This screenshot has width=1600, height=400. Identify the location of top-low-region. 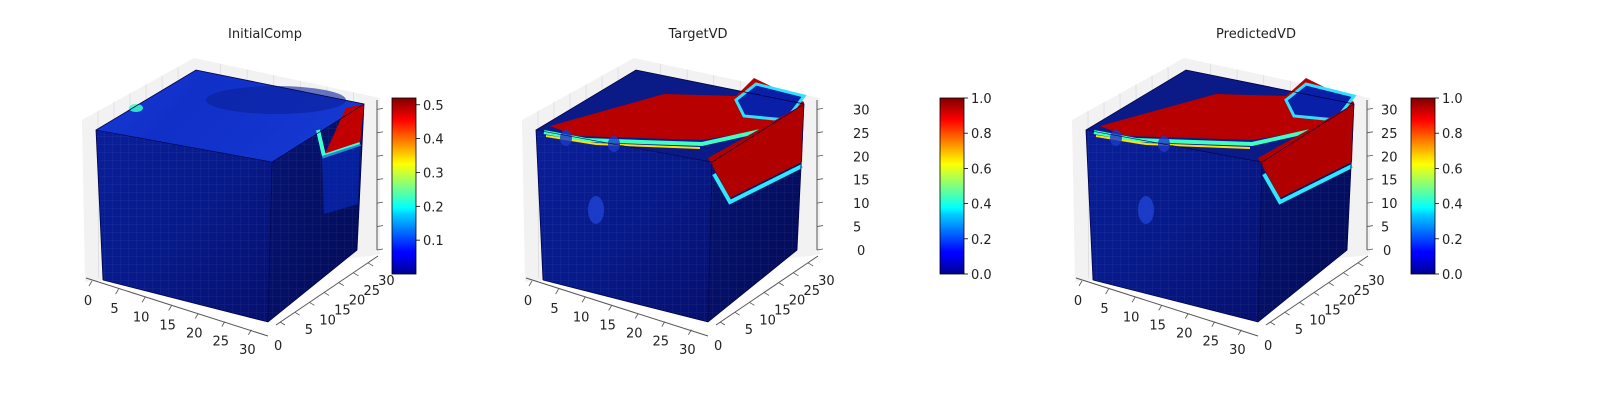
(276, 100).